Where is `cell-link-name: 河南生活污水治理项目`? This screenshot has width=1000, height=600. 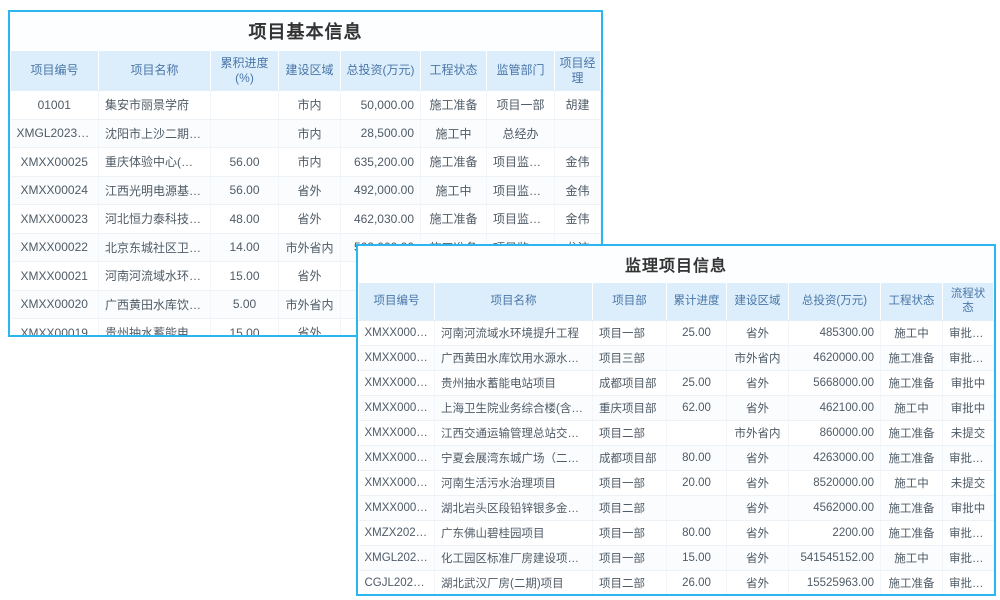 cell-link-name: 河南生活污水治理项目 is located at coordinates (513, 483).